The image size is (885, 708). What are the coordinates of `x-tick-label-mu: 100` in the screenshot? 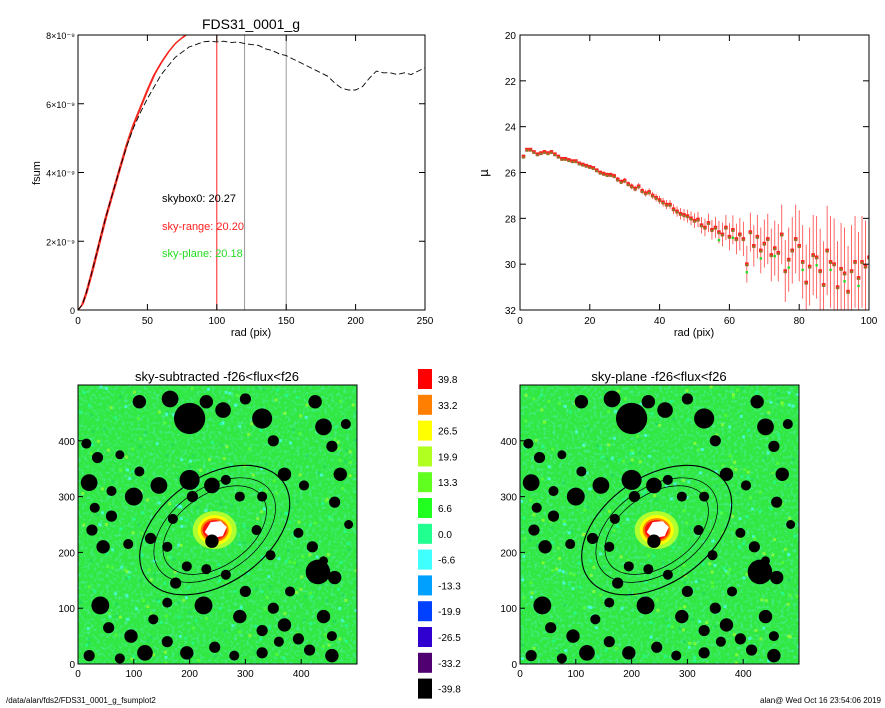 It's located at (869, 321).